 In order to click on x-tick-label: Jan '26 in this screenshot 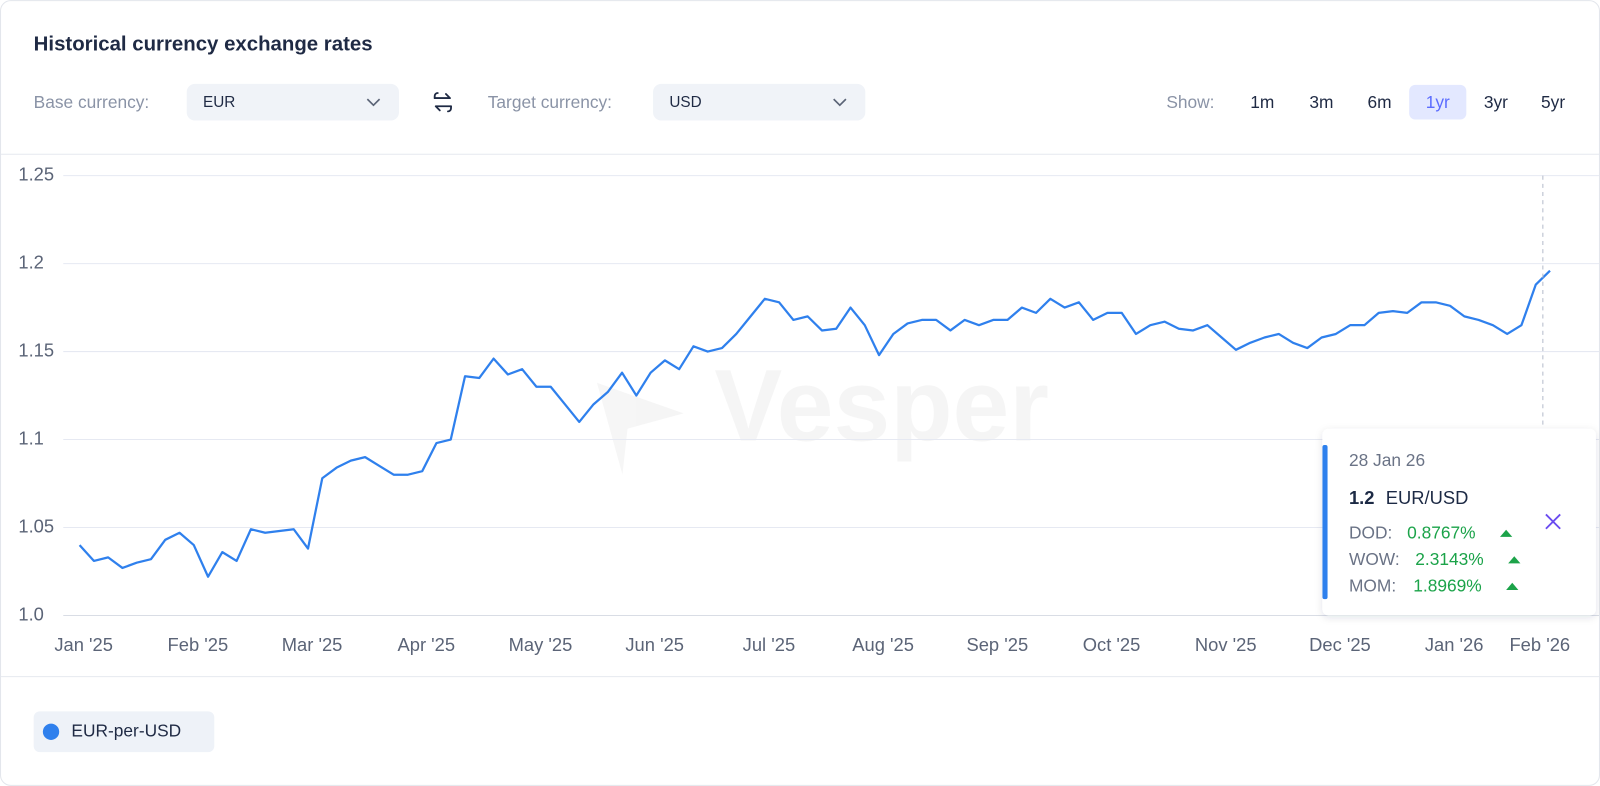, I will do `click(1454, 644)`.